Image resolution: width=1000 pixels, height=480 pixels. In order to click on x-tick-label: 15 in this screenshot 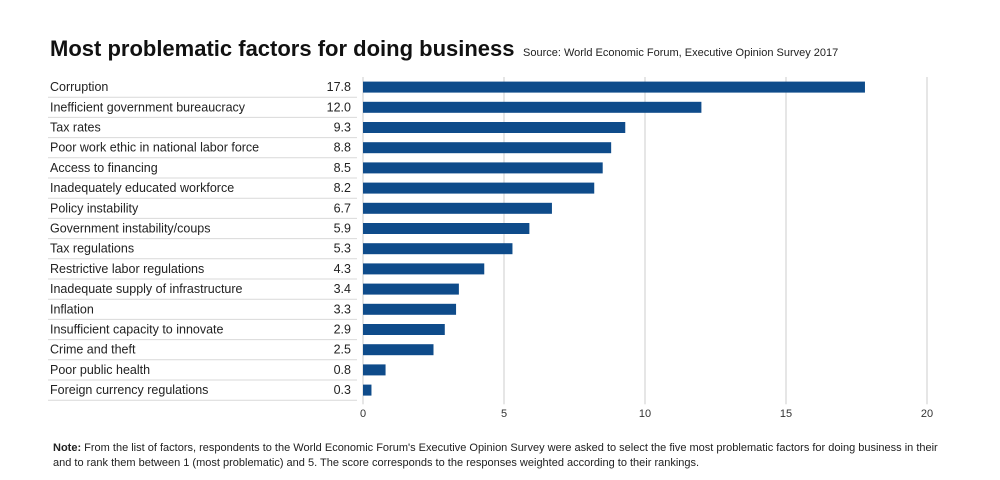, I will do `click(786, 414)`.